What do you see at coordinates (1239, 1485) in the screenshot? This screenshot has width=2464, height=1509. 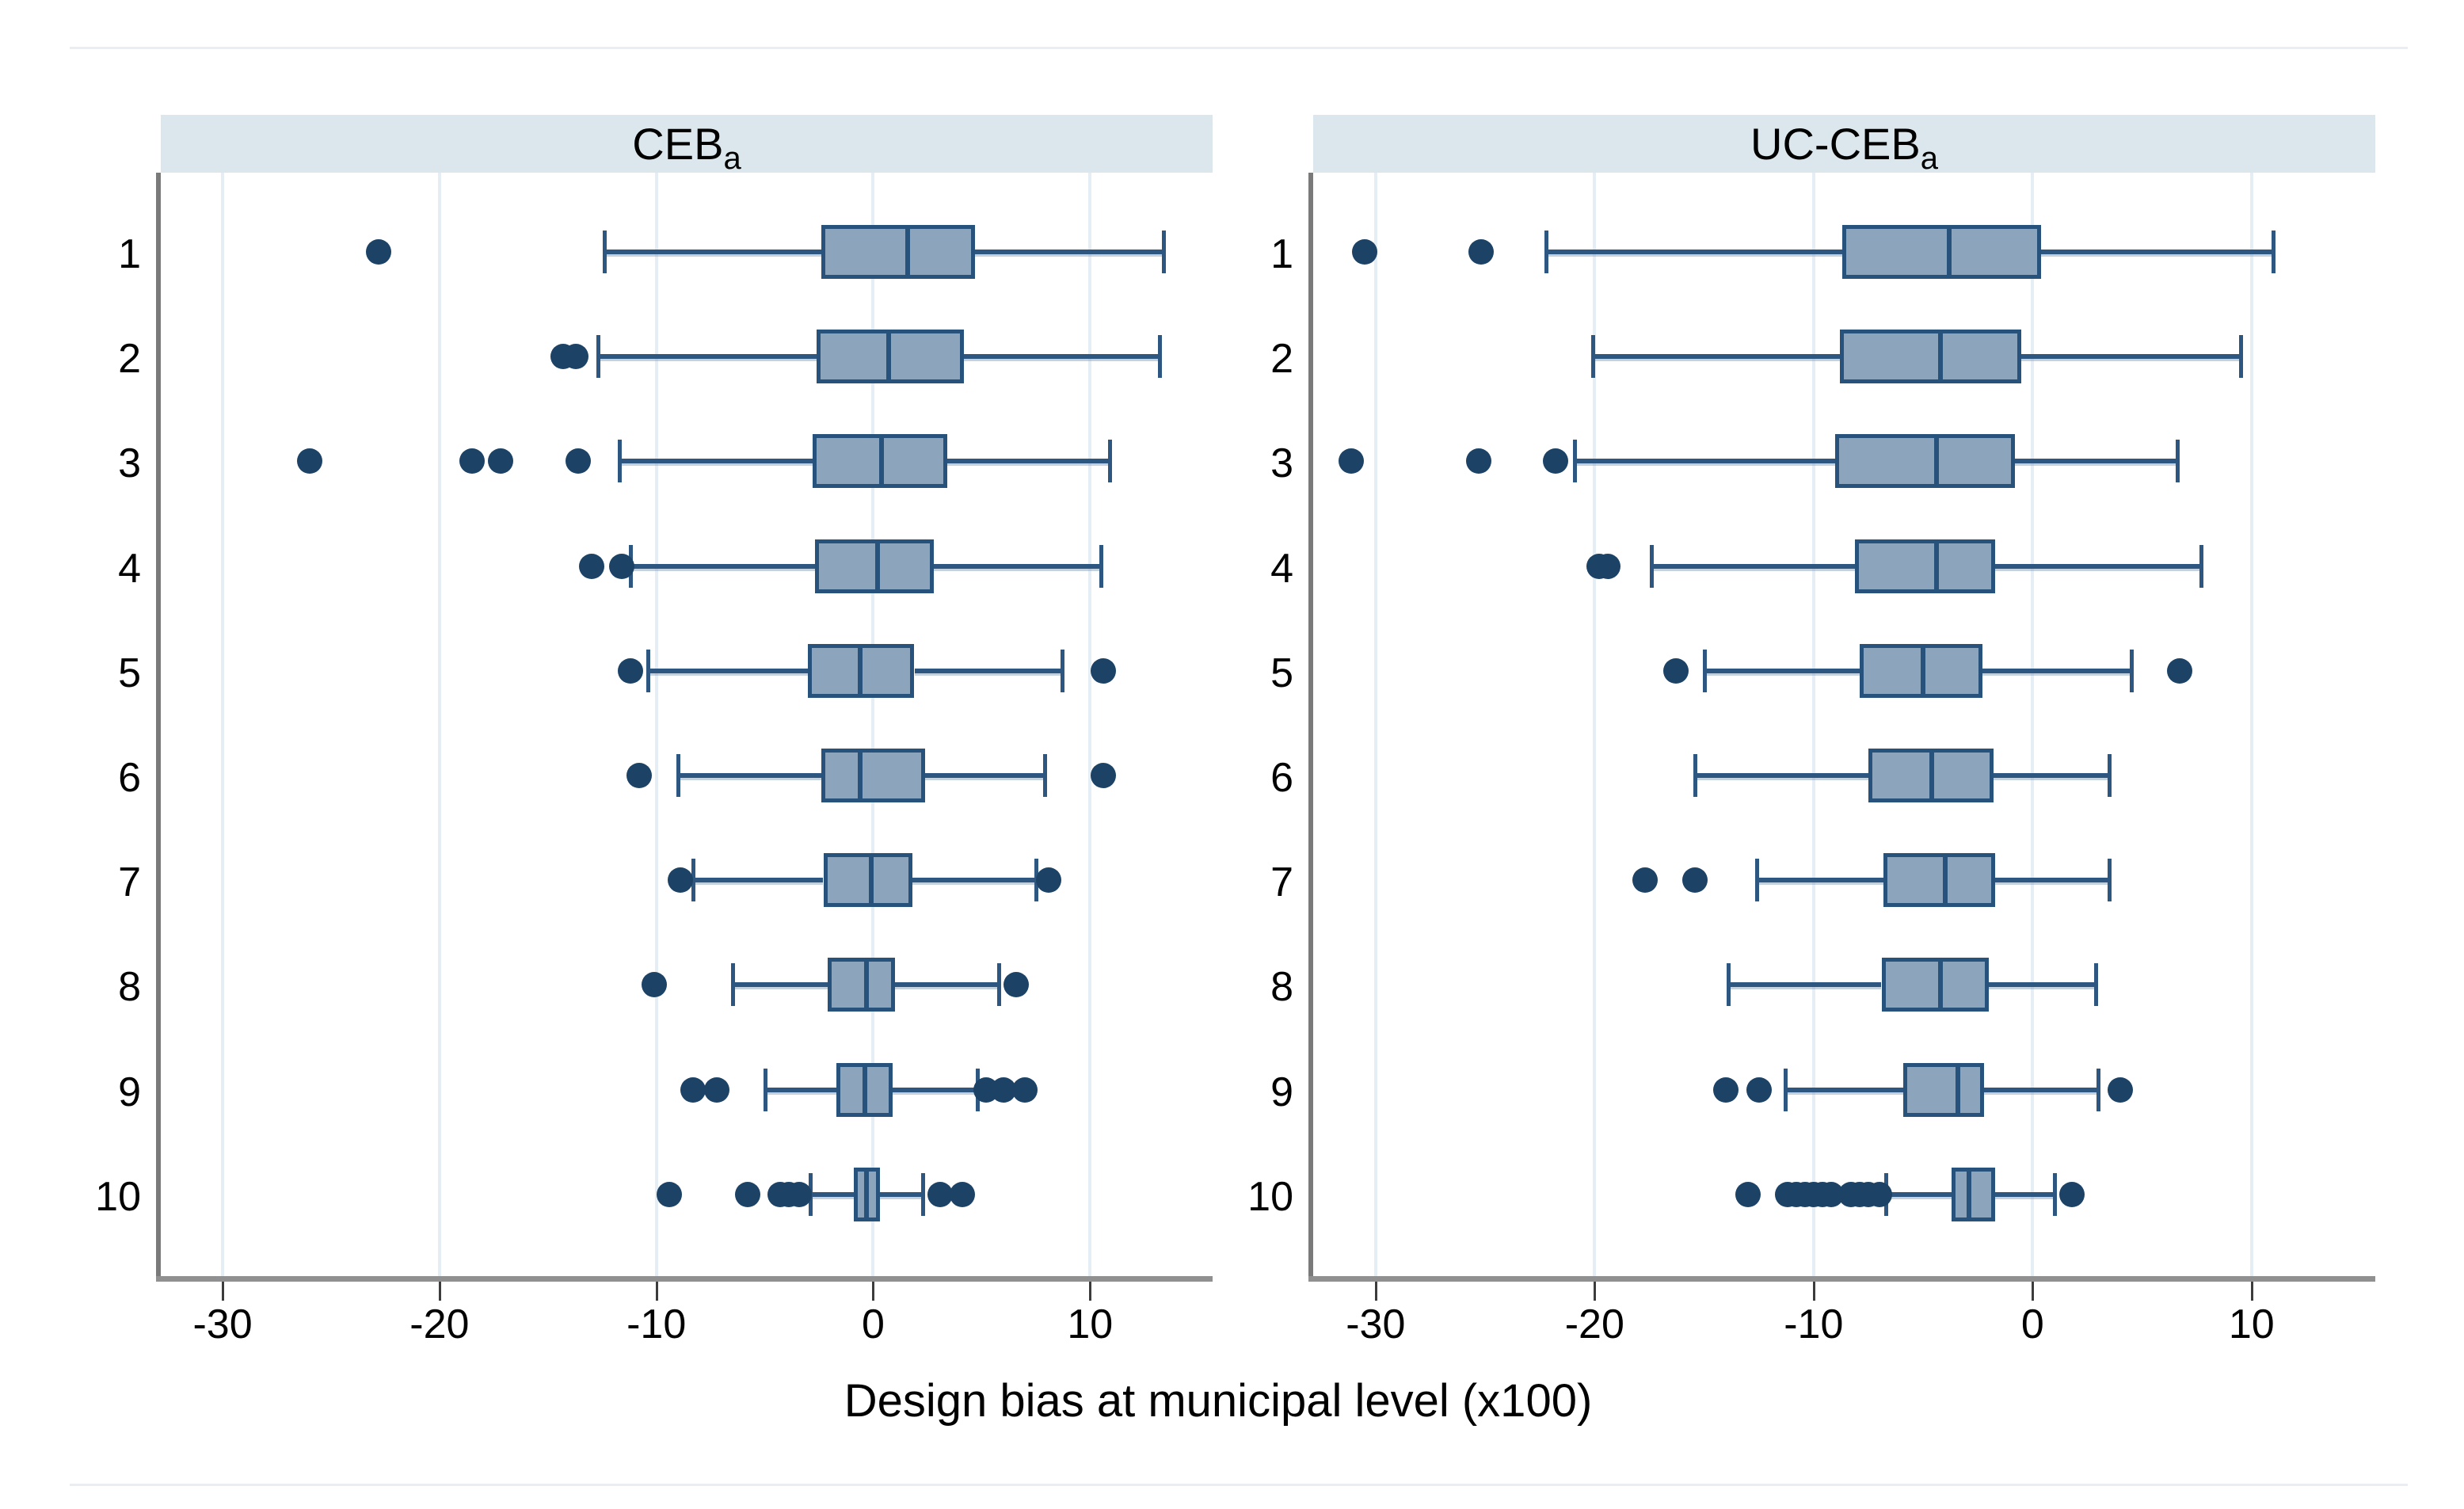 I see `figure-border-bottom` at bounding box center [1239, 1485].